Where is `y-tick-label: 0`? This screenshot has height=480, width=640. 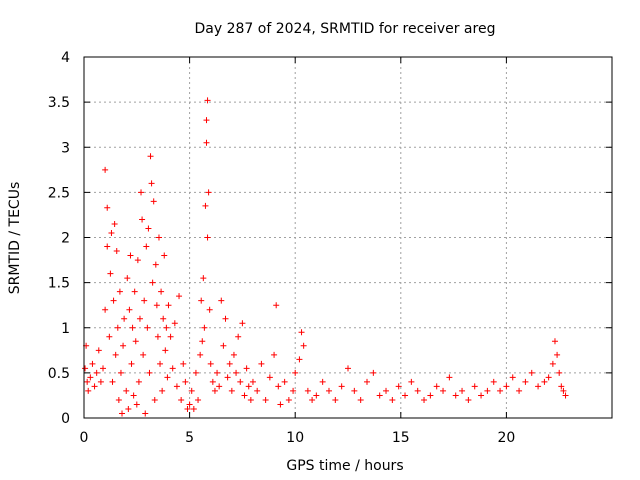
y-tick-label: 0 is located at coordinates (65, 419).